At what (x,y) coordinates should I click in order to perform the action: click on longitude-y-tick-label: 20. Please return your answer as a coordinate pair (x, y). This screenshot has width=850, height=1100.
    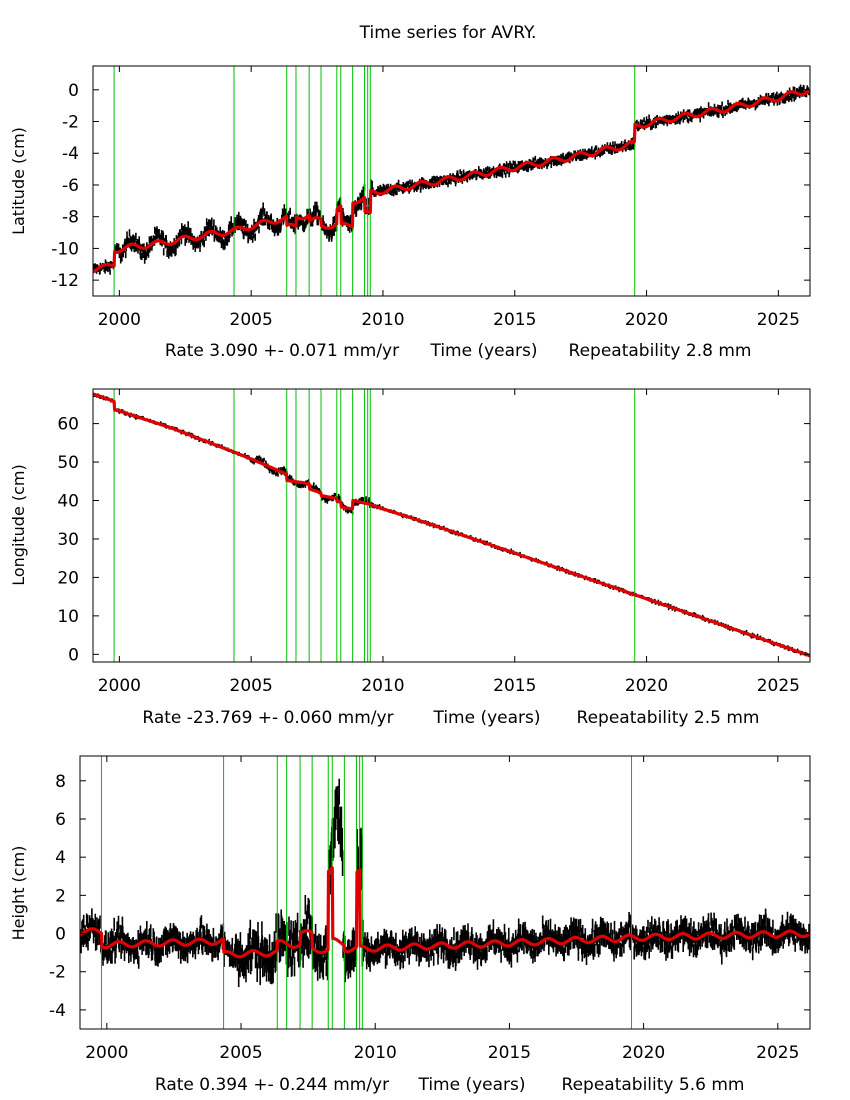
    Looking at the image, I should click on (68, 578).